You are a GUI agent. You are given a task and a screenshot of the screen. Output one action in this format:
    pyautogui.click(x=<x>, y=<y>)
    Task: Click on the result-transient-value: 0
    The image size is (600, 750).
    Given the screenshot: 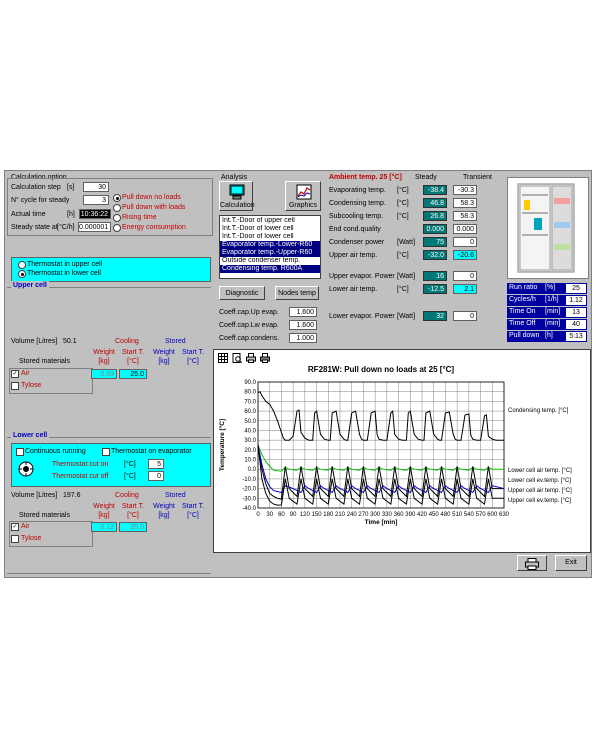 What is the action you would take?
    pyautogui.click(x=465, y=242)
    